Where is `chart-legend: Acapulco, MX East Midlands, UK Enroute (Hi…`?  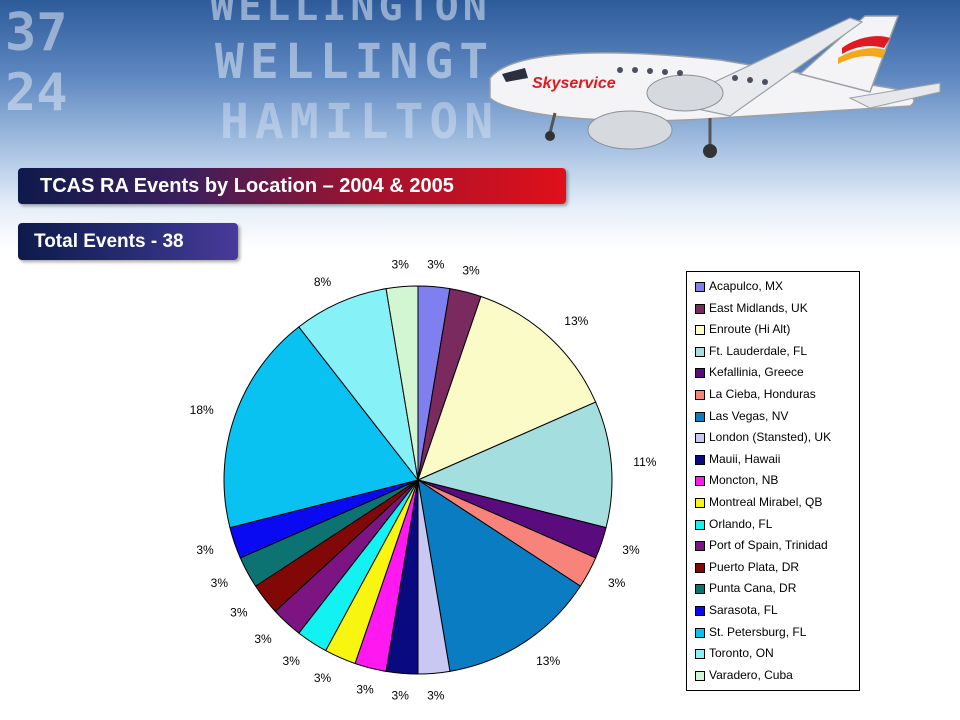
chart-legend: Acapulco, MX East Midlands, UK Enroute (Hi… is located at coordinates (773, 481).